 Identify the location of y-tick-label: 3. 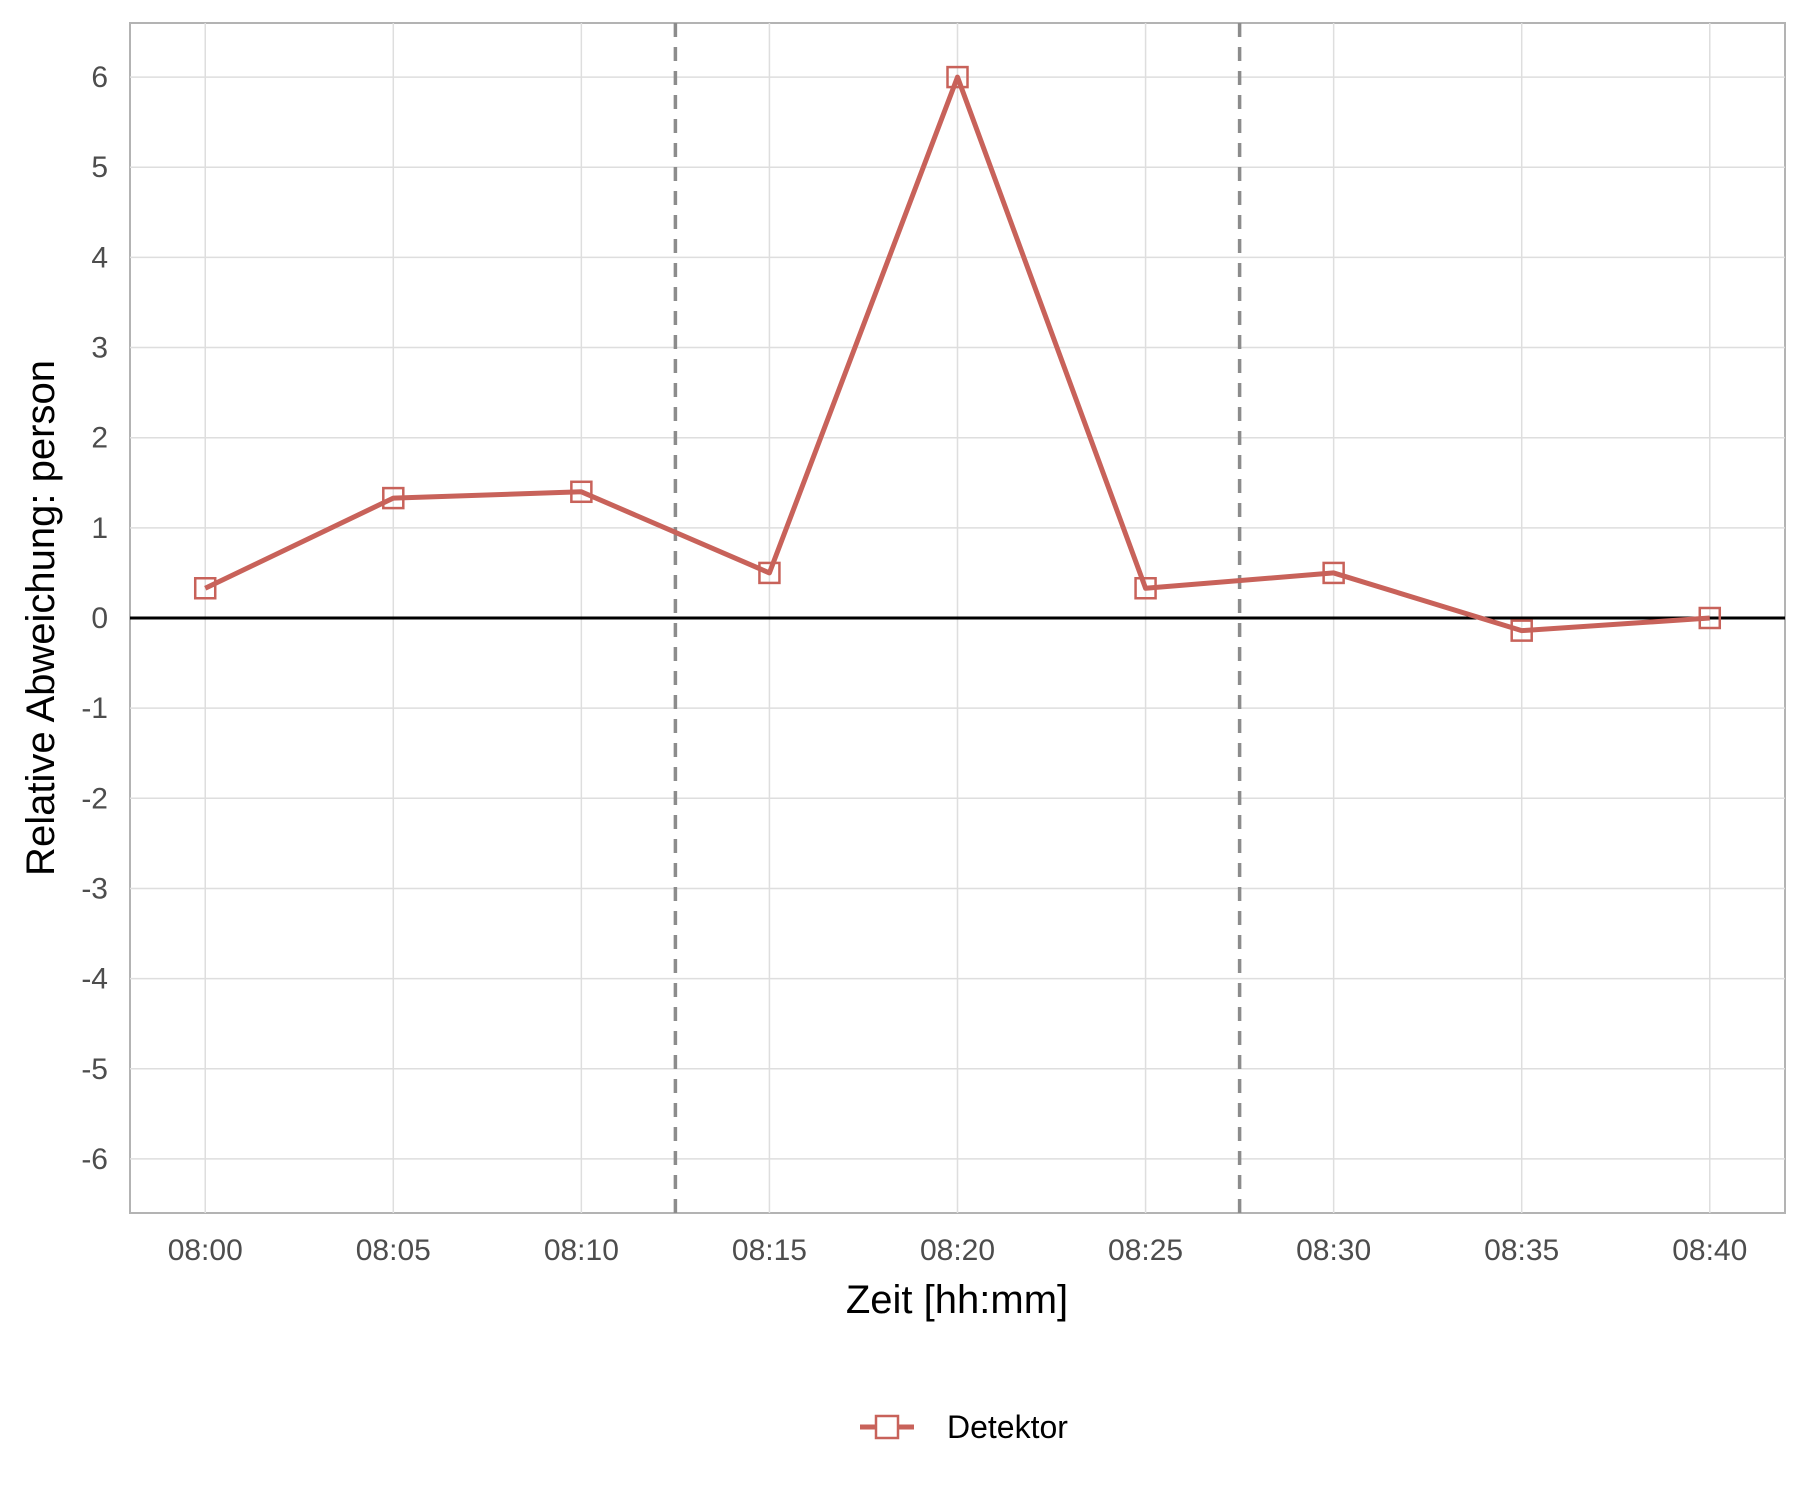
(99, 348).